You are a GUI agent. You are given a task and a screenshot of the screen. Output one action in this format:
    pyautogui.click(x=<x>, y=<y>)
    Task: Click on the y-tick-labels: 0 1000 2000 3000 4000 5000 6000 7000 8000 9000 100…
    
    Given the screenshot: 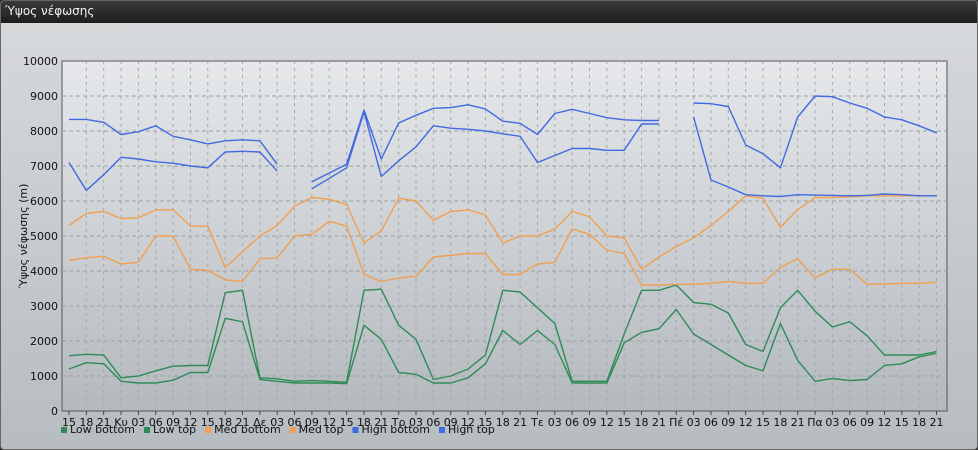 What is the action you would take?
    pyautogui.click(x=40, y=236)
    